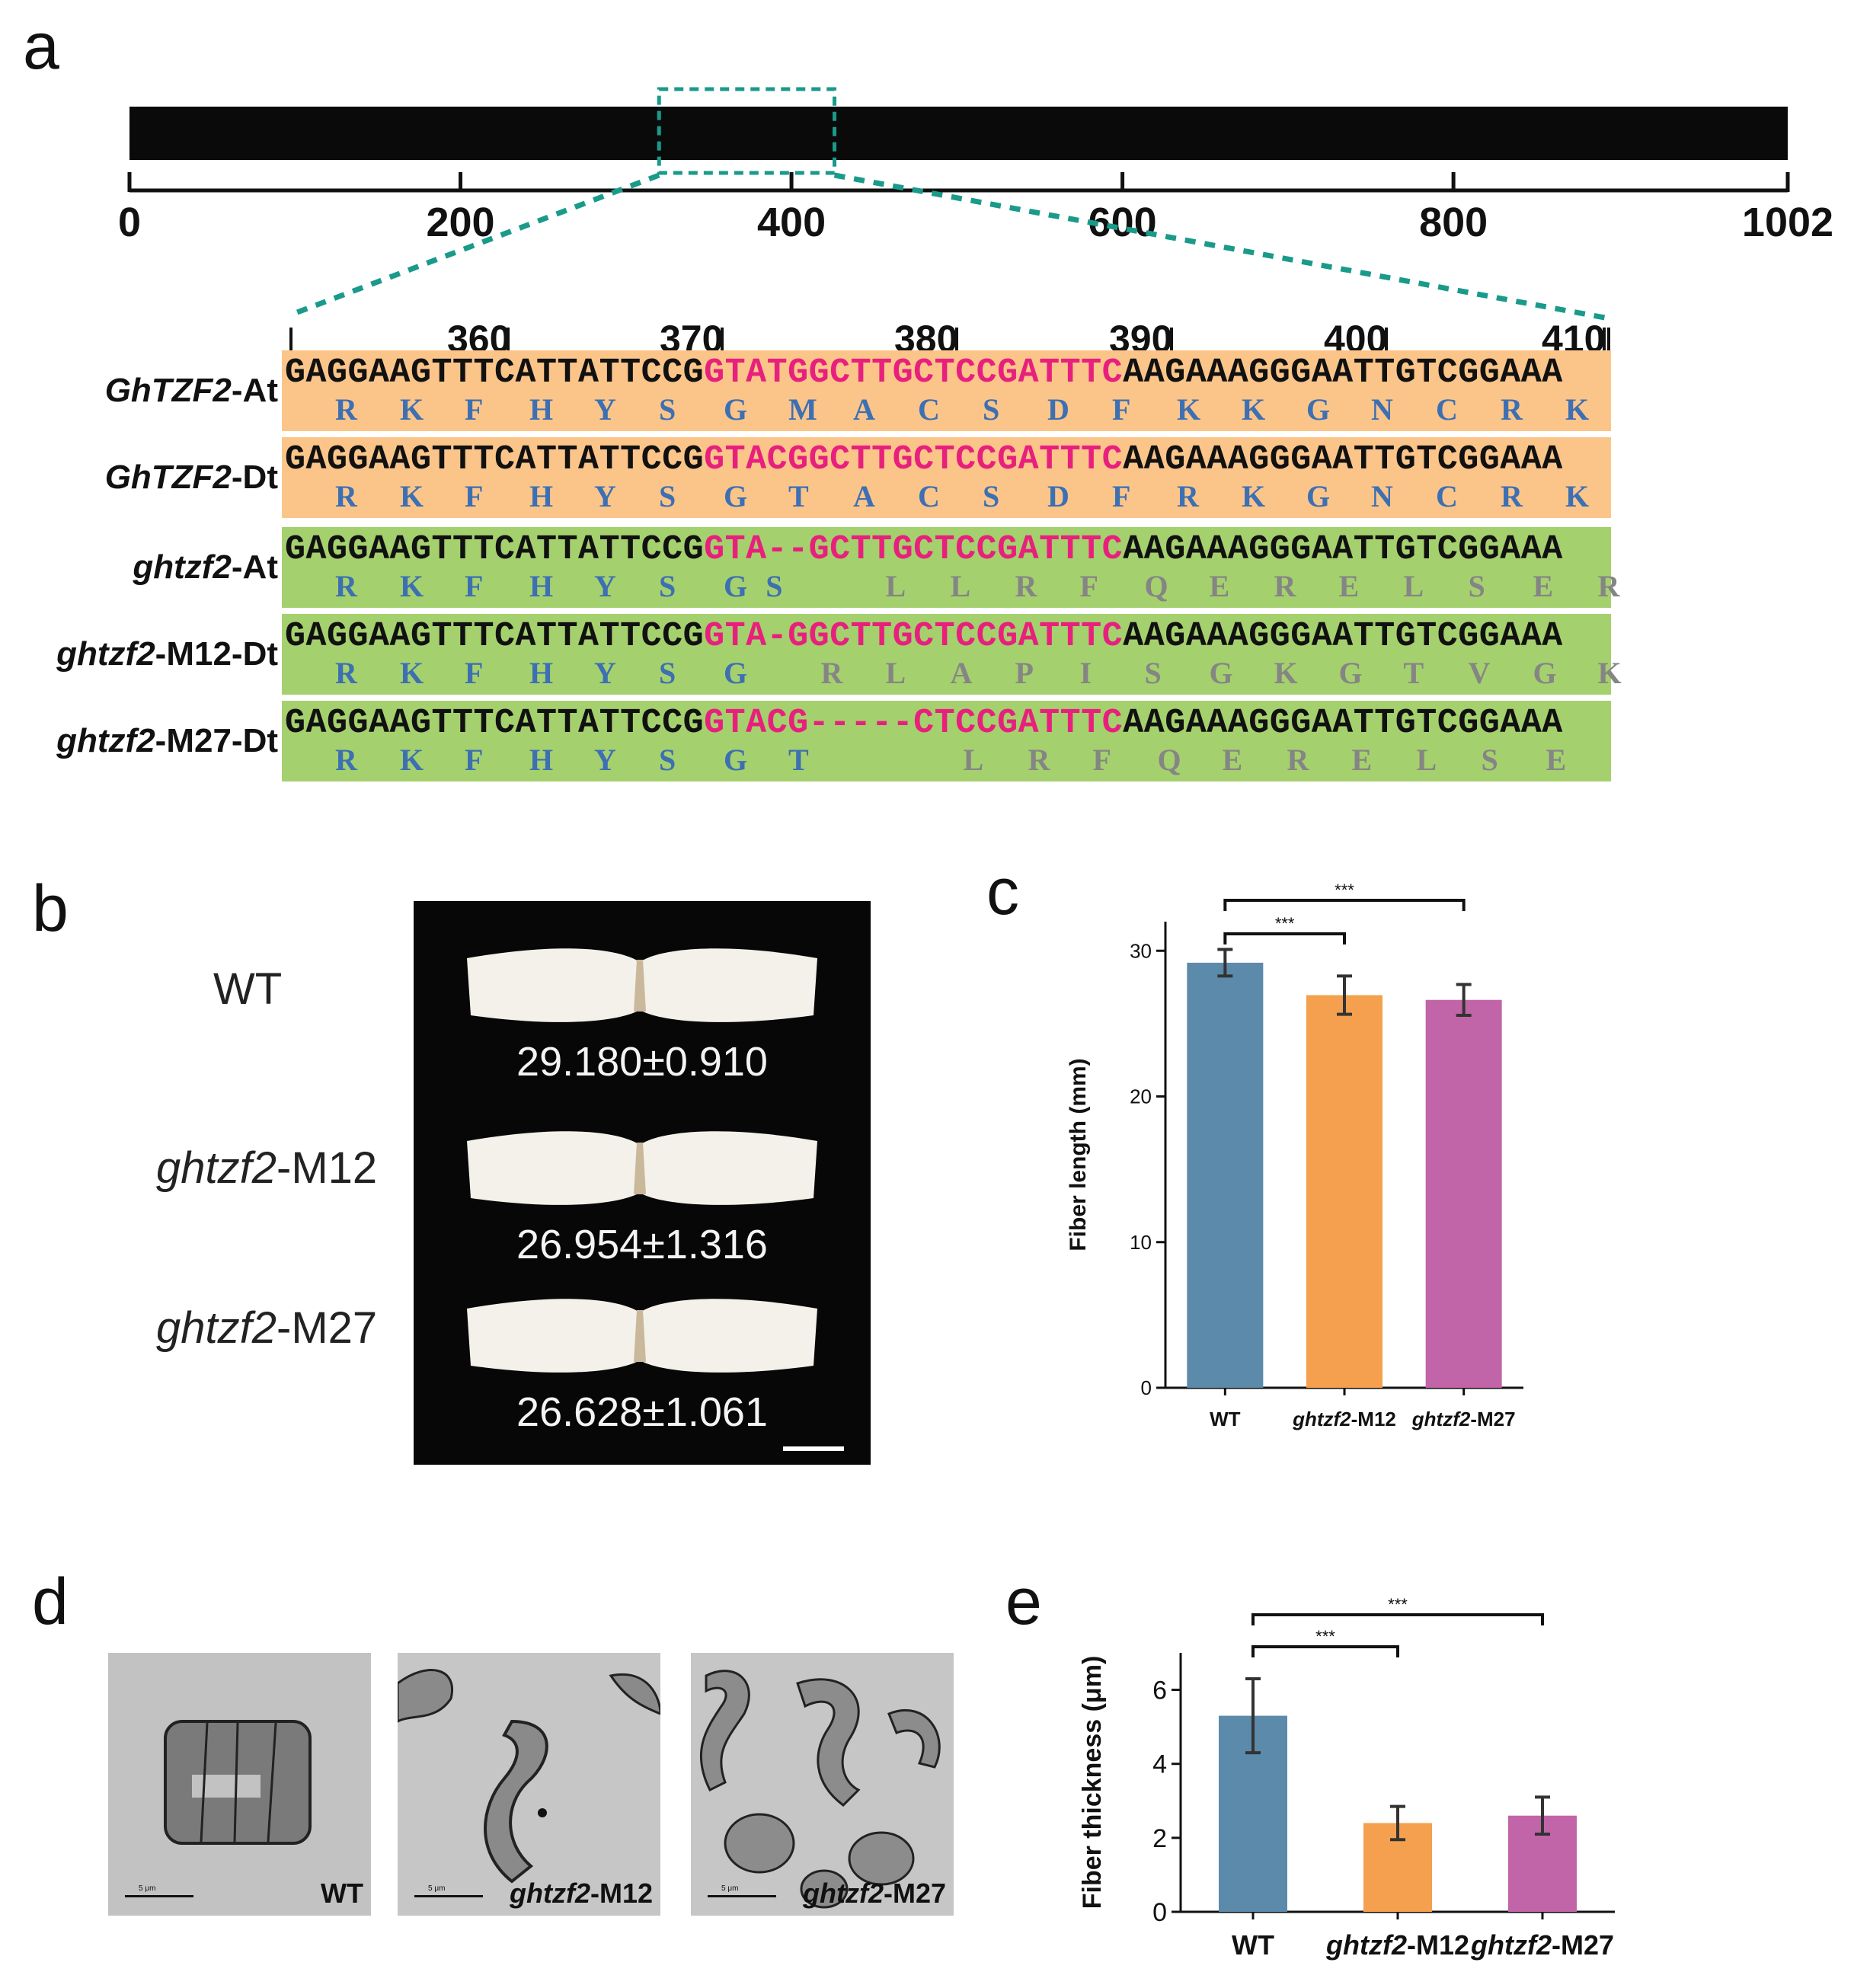 Image resolution: width=1854 pixels, height=1988 pixels. I want to click on tem-image-wt: 5 μm WT, so click(239, 1784).